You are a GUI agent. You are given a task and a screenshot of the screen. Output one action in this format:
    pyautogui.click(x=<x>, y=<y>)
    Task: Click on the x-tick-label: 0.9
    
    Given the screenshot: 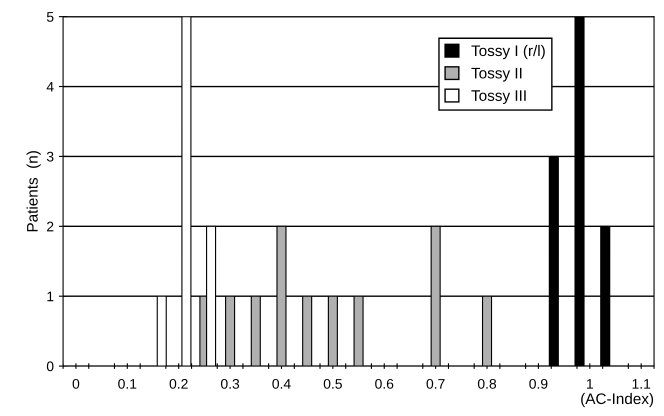 What is the action you would take?
    pyautogui.click(x=538, y=383)
    